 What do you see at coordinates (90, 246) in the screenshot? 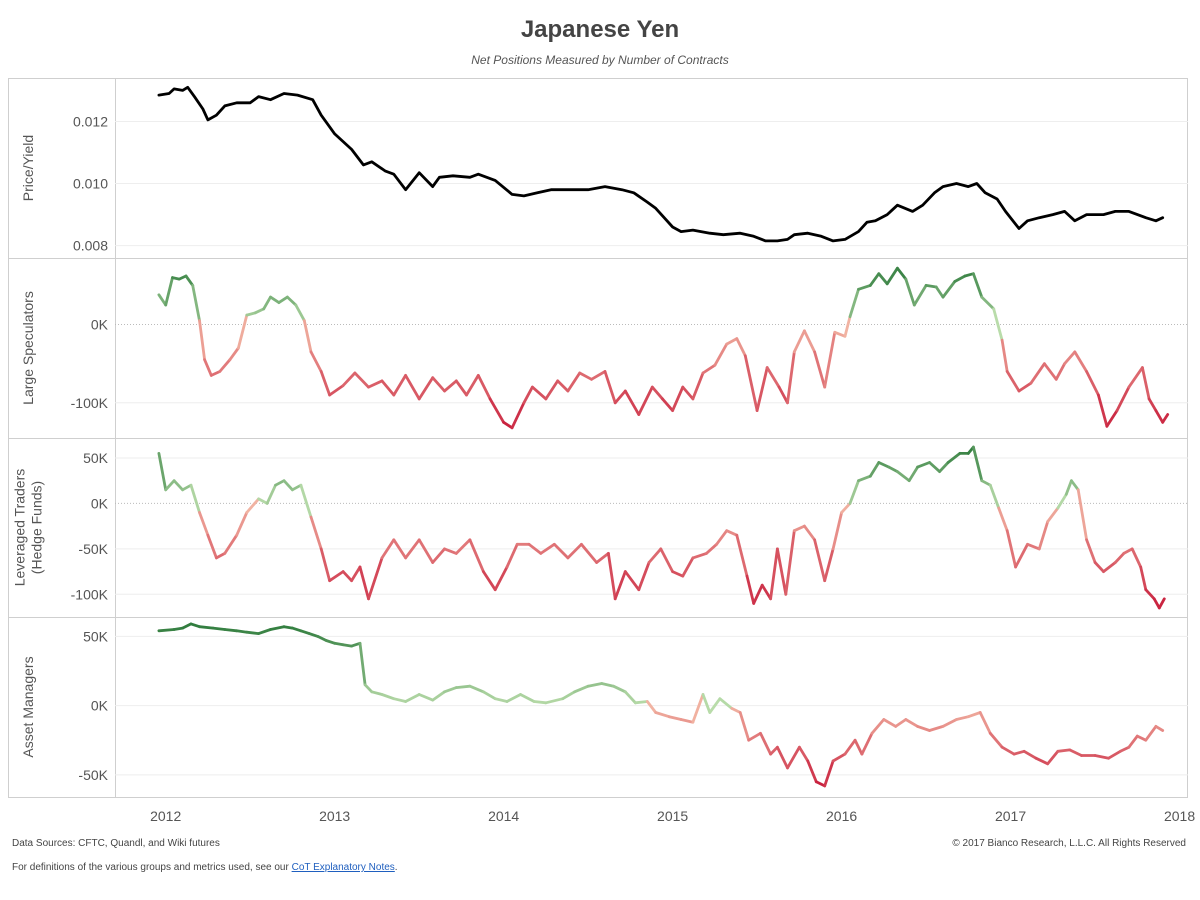
I see `y-tick-label: 0.008` at bounding box center [90, 246].